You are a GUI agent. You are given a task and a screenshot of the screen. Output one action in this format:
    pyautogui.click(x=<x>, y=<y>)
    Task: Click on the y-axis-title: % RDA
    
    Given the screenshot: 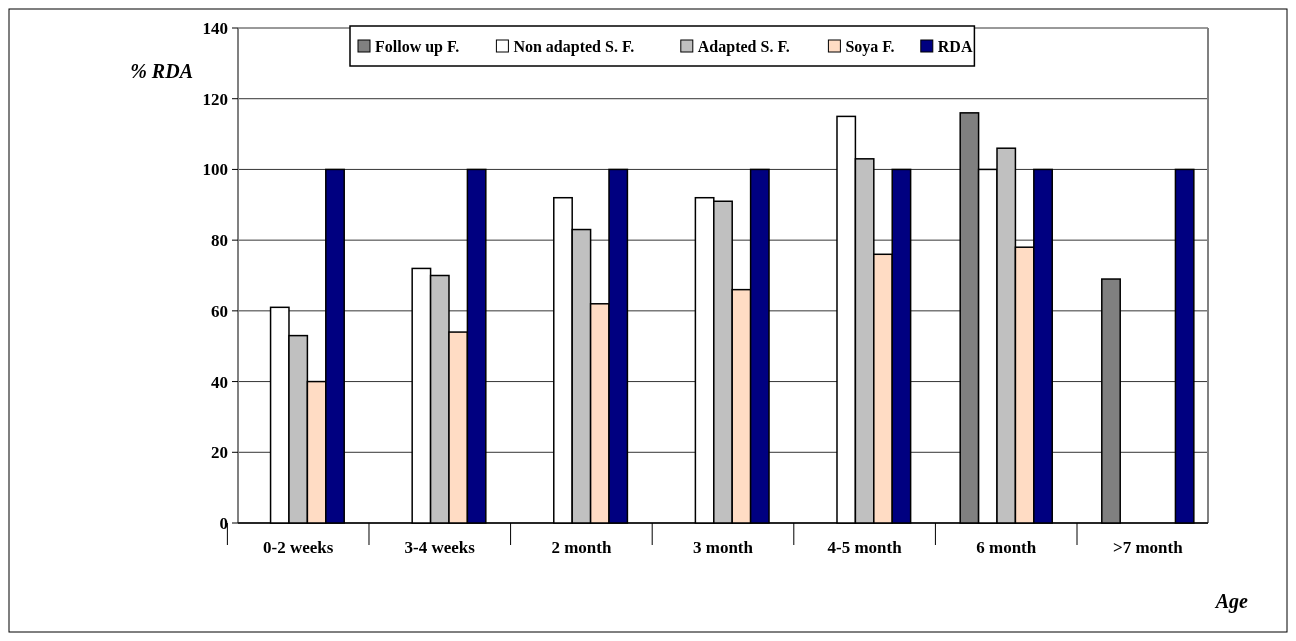 What is the action you would take?
    pyautogui.click(x=161, y=71)
    